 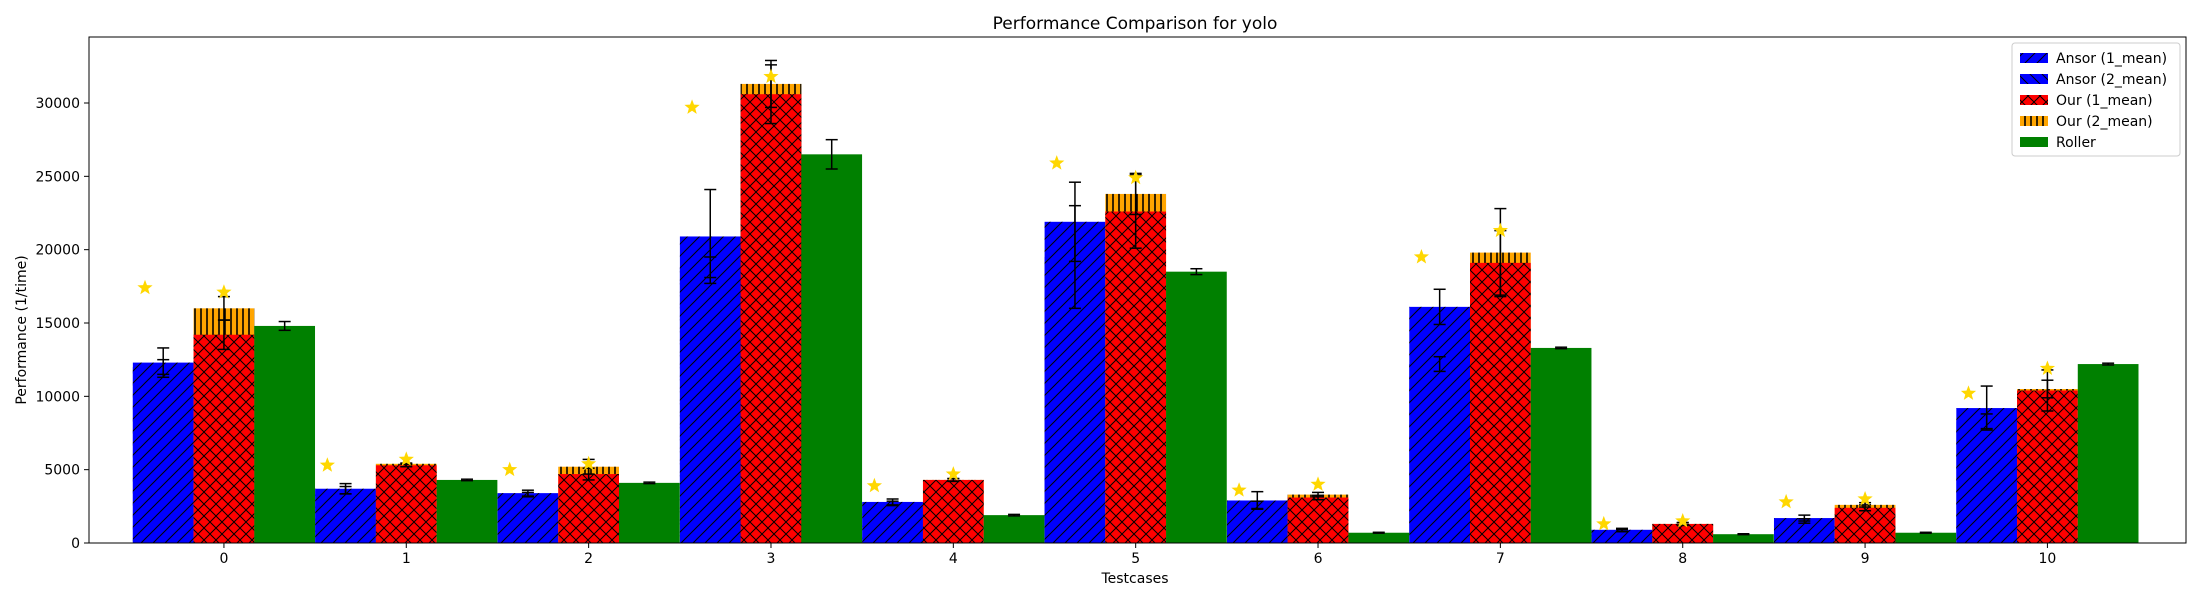 I want to click on x-axis-label: Testcases, so click(x=1134, y=579).